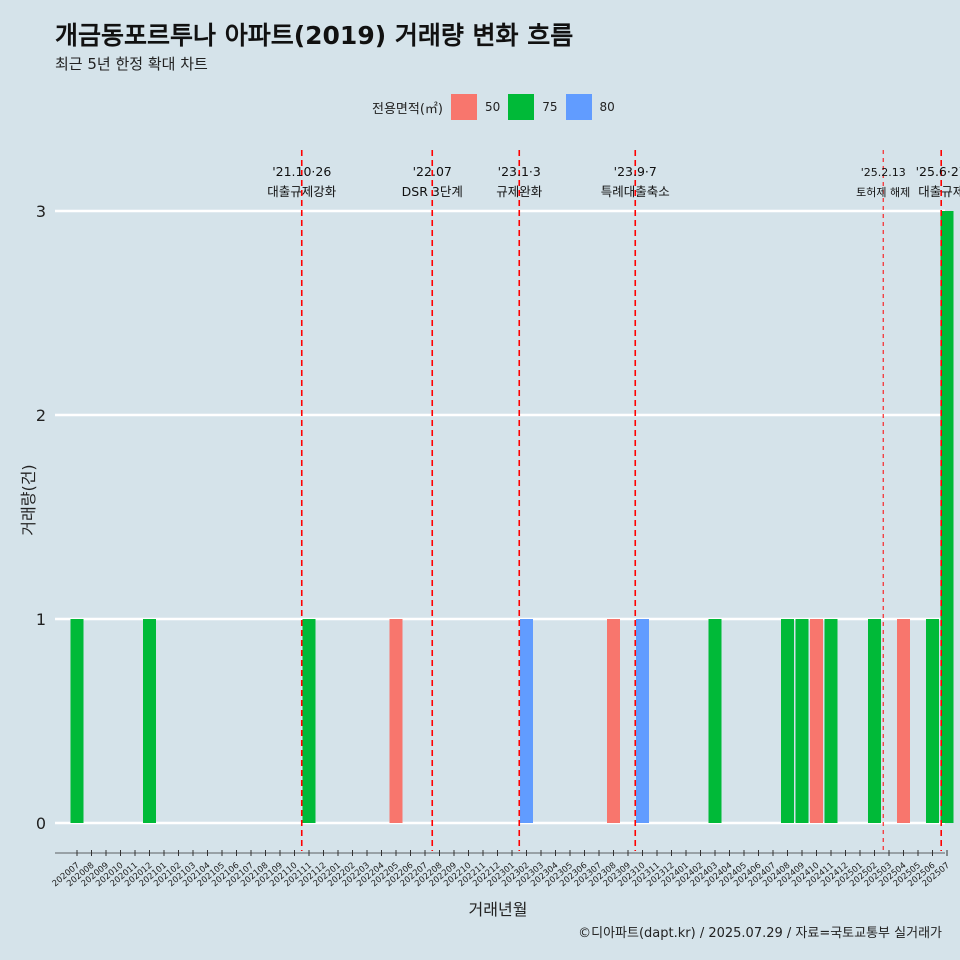 This screenshot has height=960, width=960. I want to click on y-tick-label: 3, so click(41, 211).